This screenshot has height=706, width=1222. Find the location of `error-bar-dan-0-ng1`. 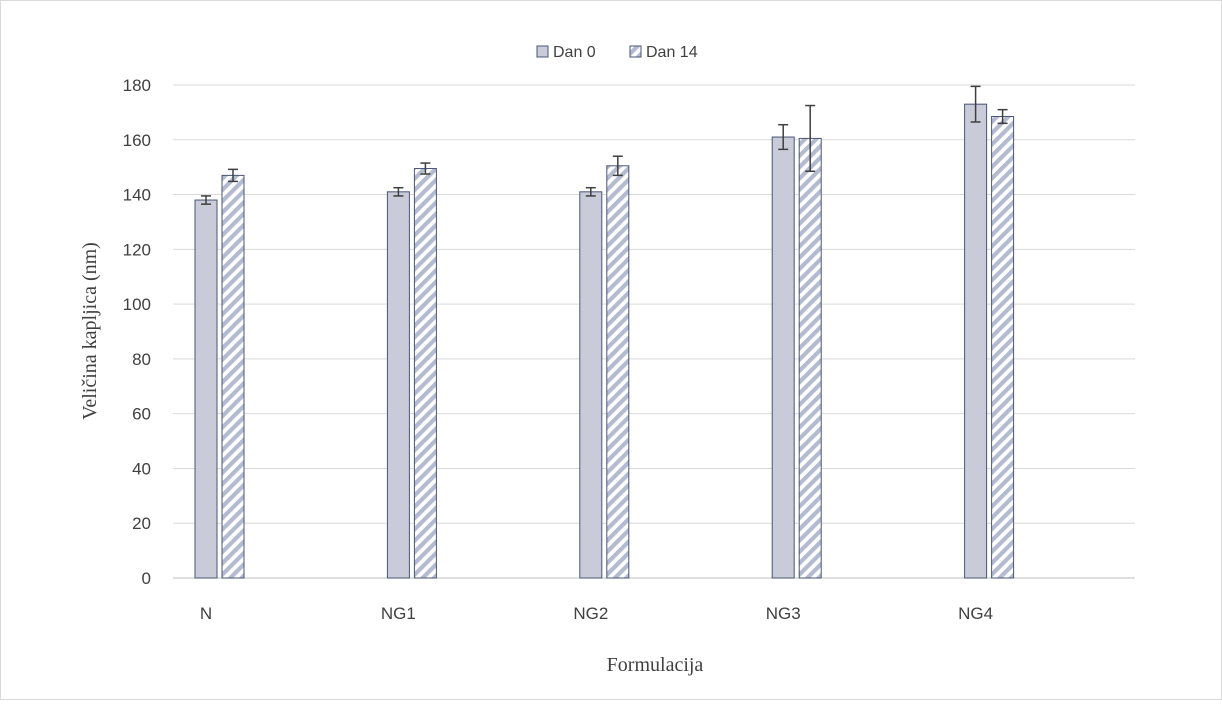

error-bar-dan-0-ng1 is located at coordinates (398, 191).